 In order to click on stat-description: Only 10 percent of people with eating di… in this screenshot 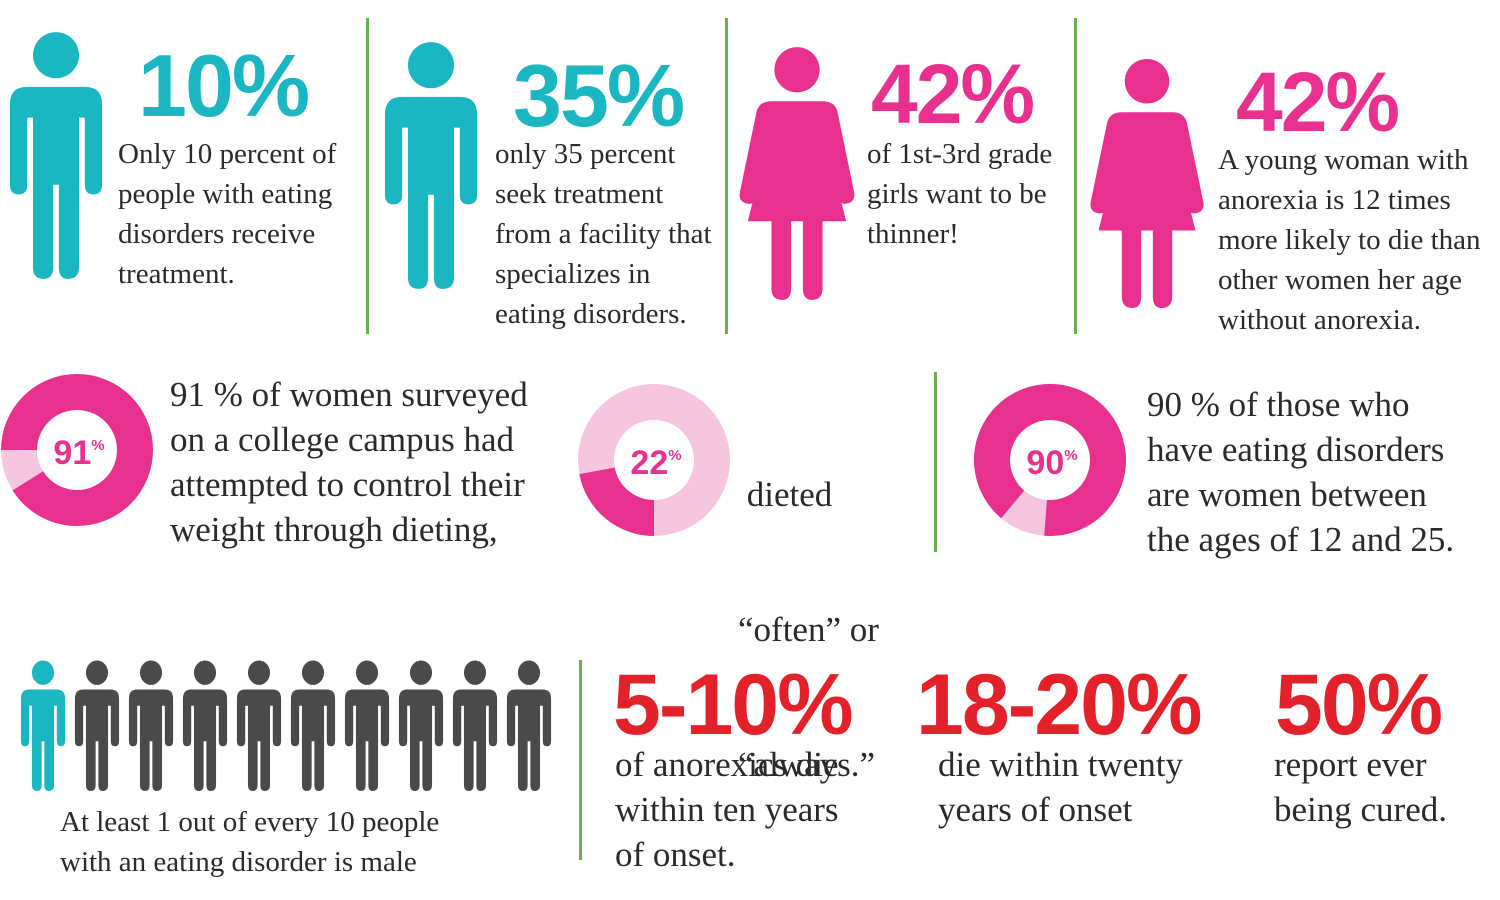, I will do `click(227, 214)`.